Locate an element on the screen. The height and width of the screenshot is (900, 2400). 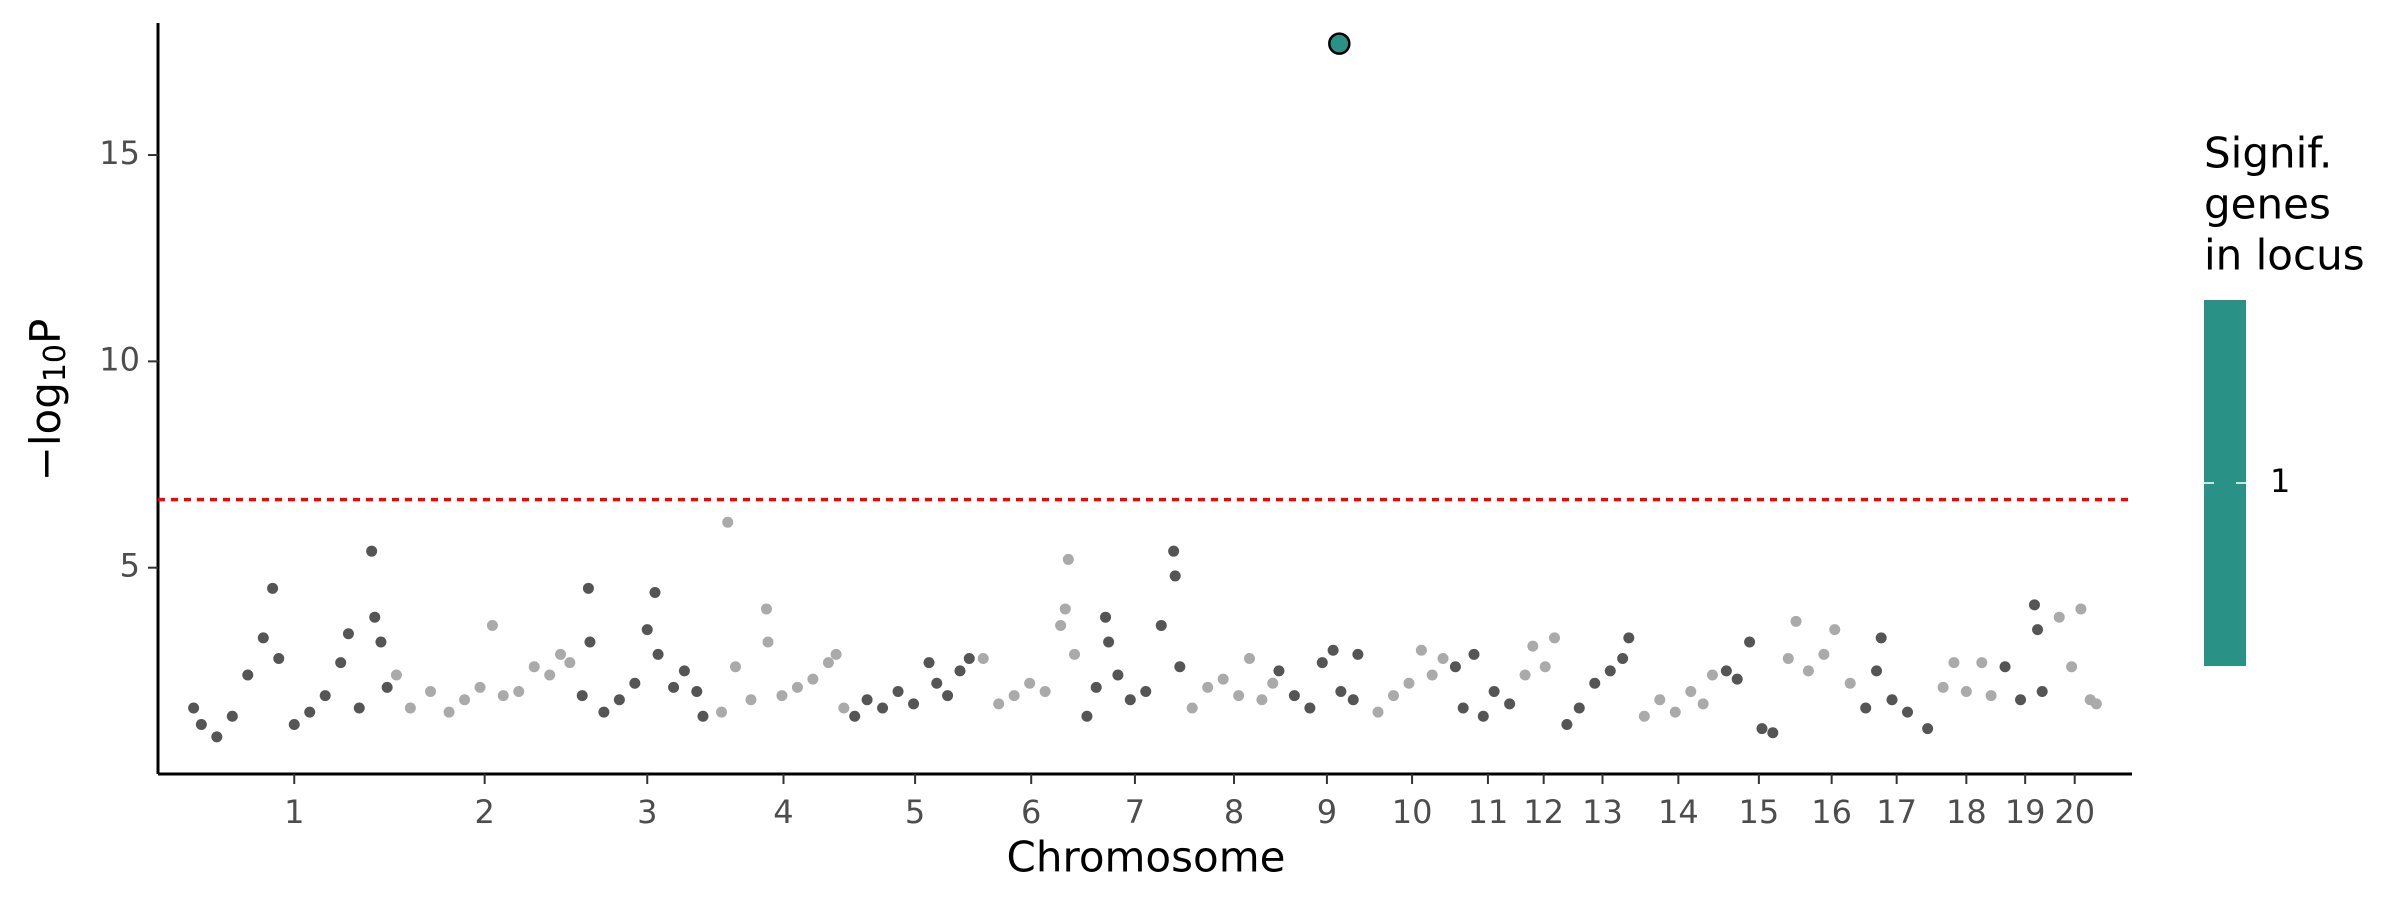
y-axis-title-sub: 10 is located at coordinates (55, 363).